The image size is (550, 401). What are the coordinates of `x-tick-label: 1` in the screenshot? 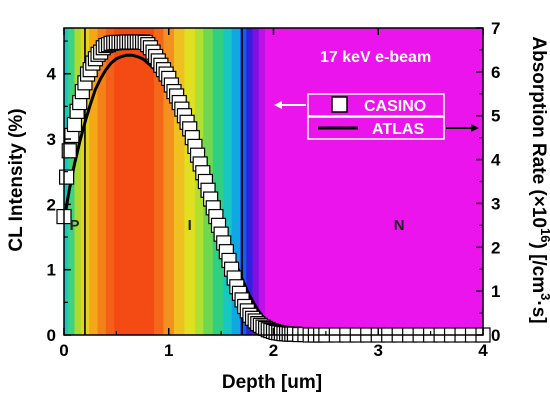 It's located at (168, 350).